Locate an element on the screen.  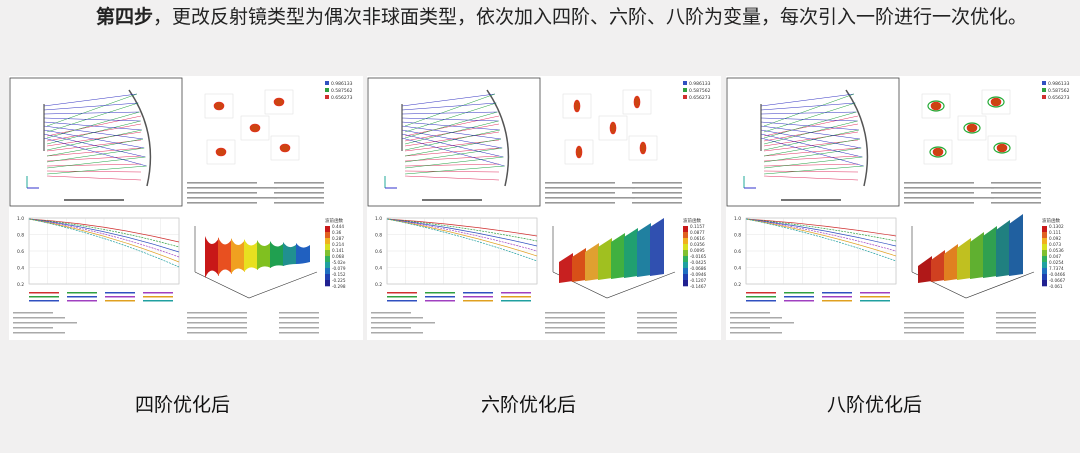
colorbar-tick: -0.298 is located at coordinates (339, 286).